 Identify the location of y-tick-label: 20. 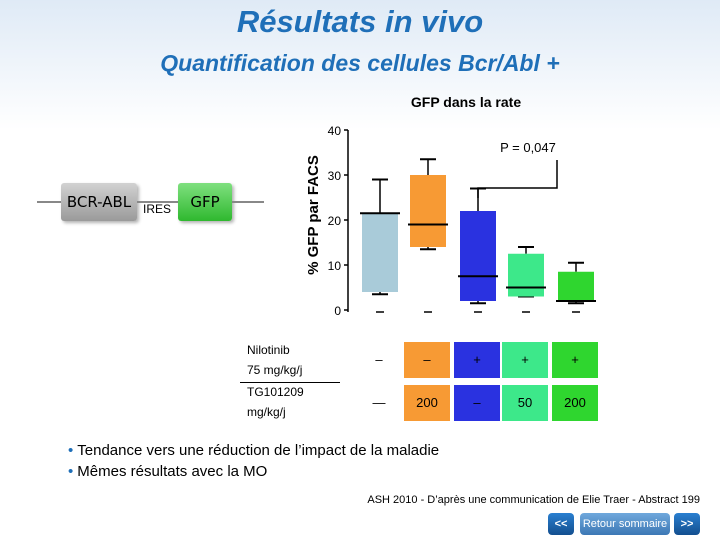
(335, 221).